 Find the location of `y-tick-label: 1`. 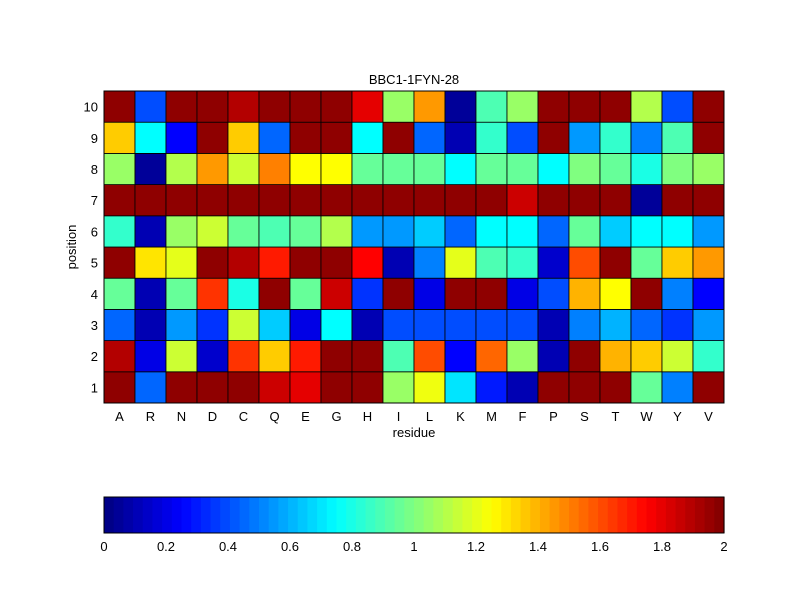

y-tick-label: 1 is located at coordinates (94, 387).